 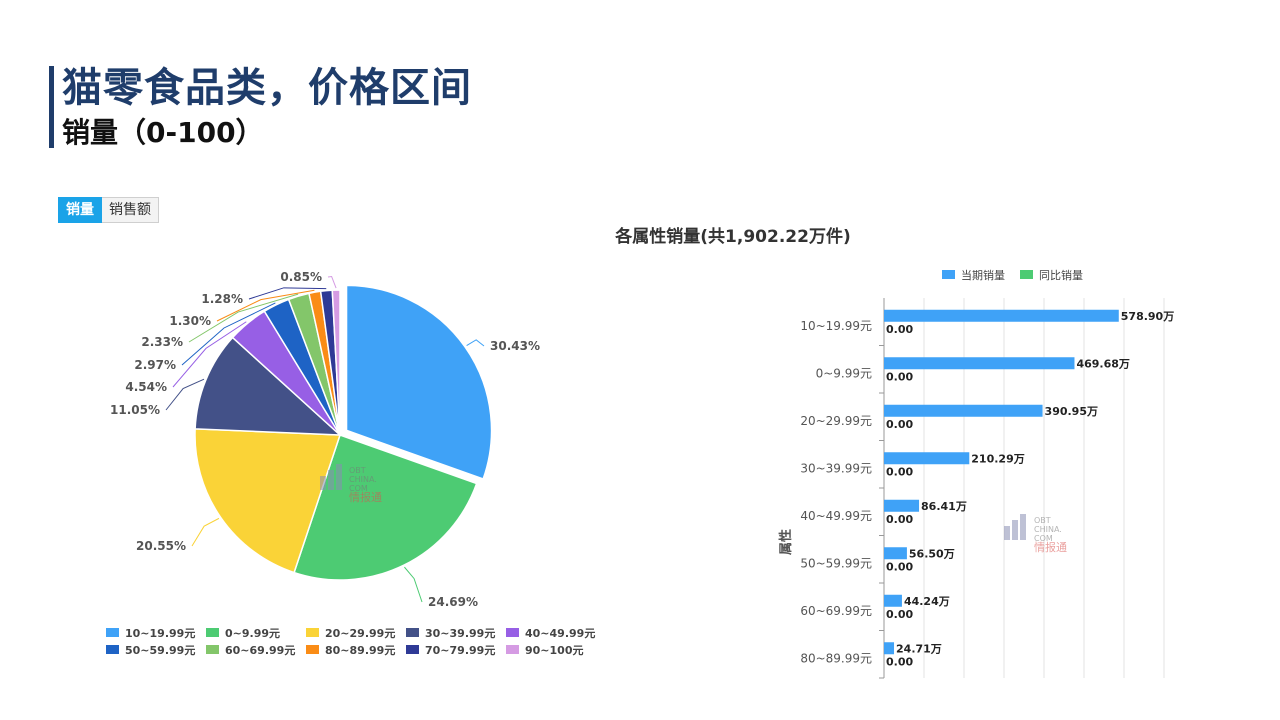 I want to click on y-tick-label: 60~69.99元, so click(x=836, y=611).